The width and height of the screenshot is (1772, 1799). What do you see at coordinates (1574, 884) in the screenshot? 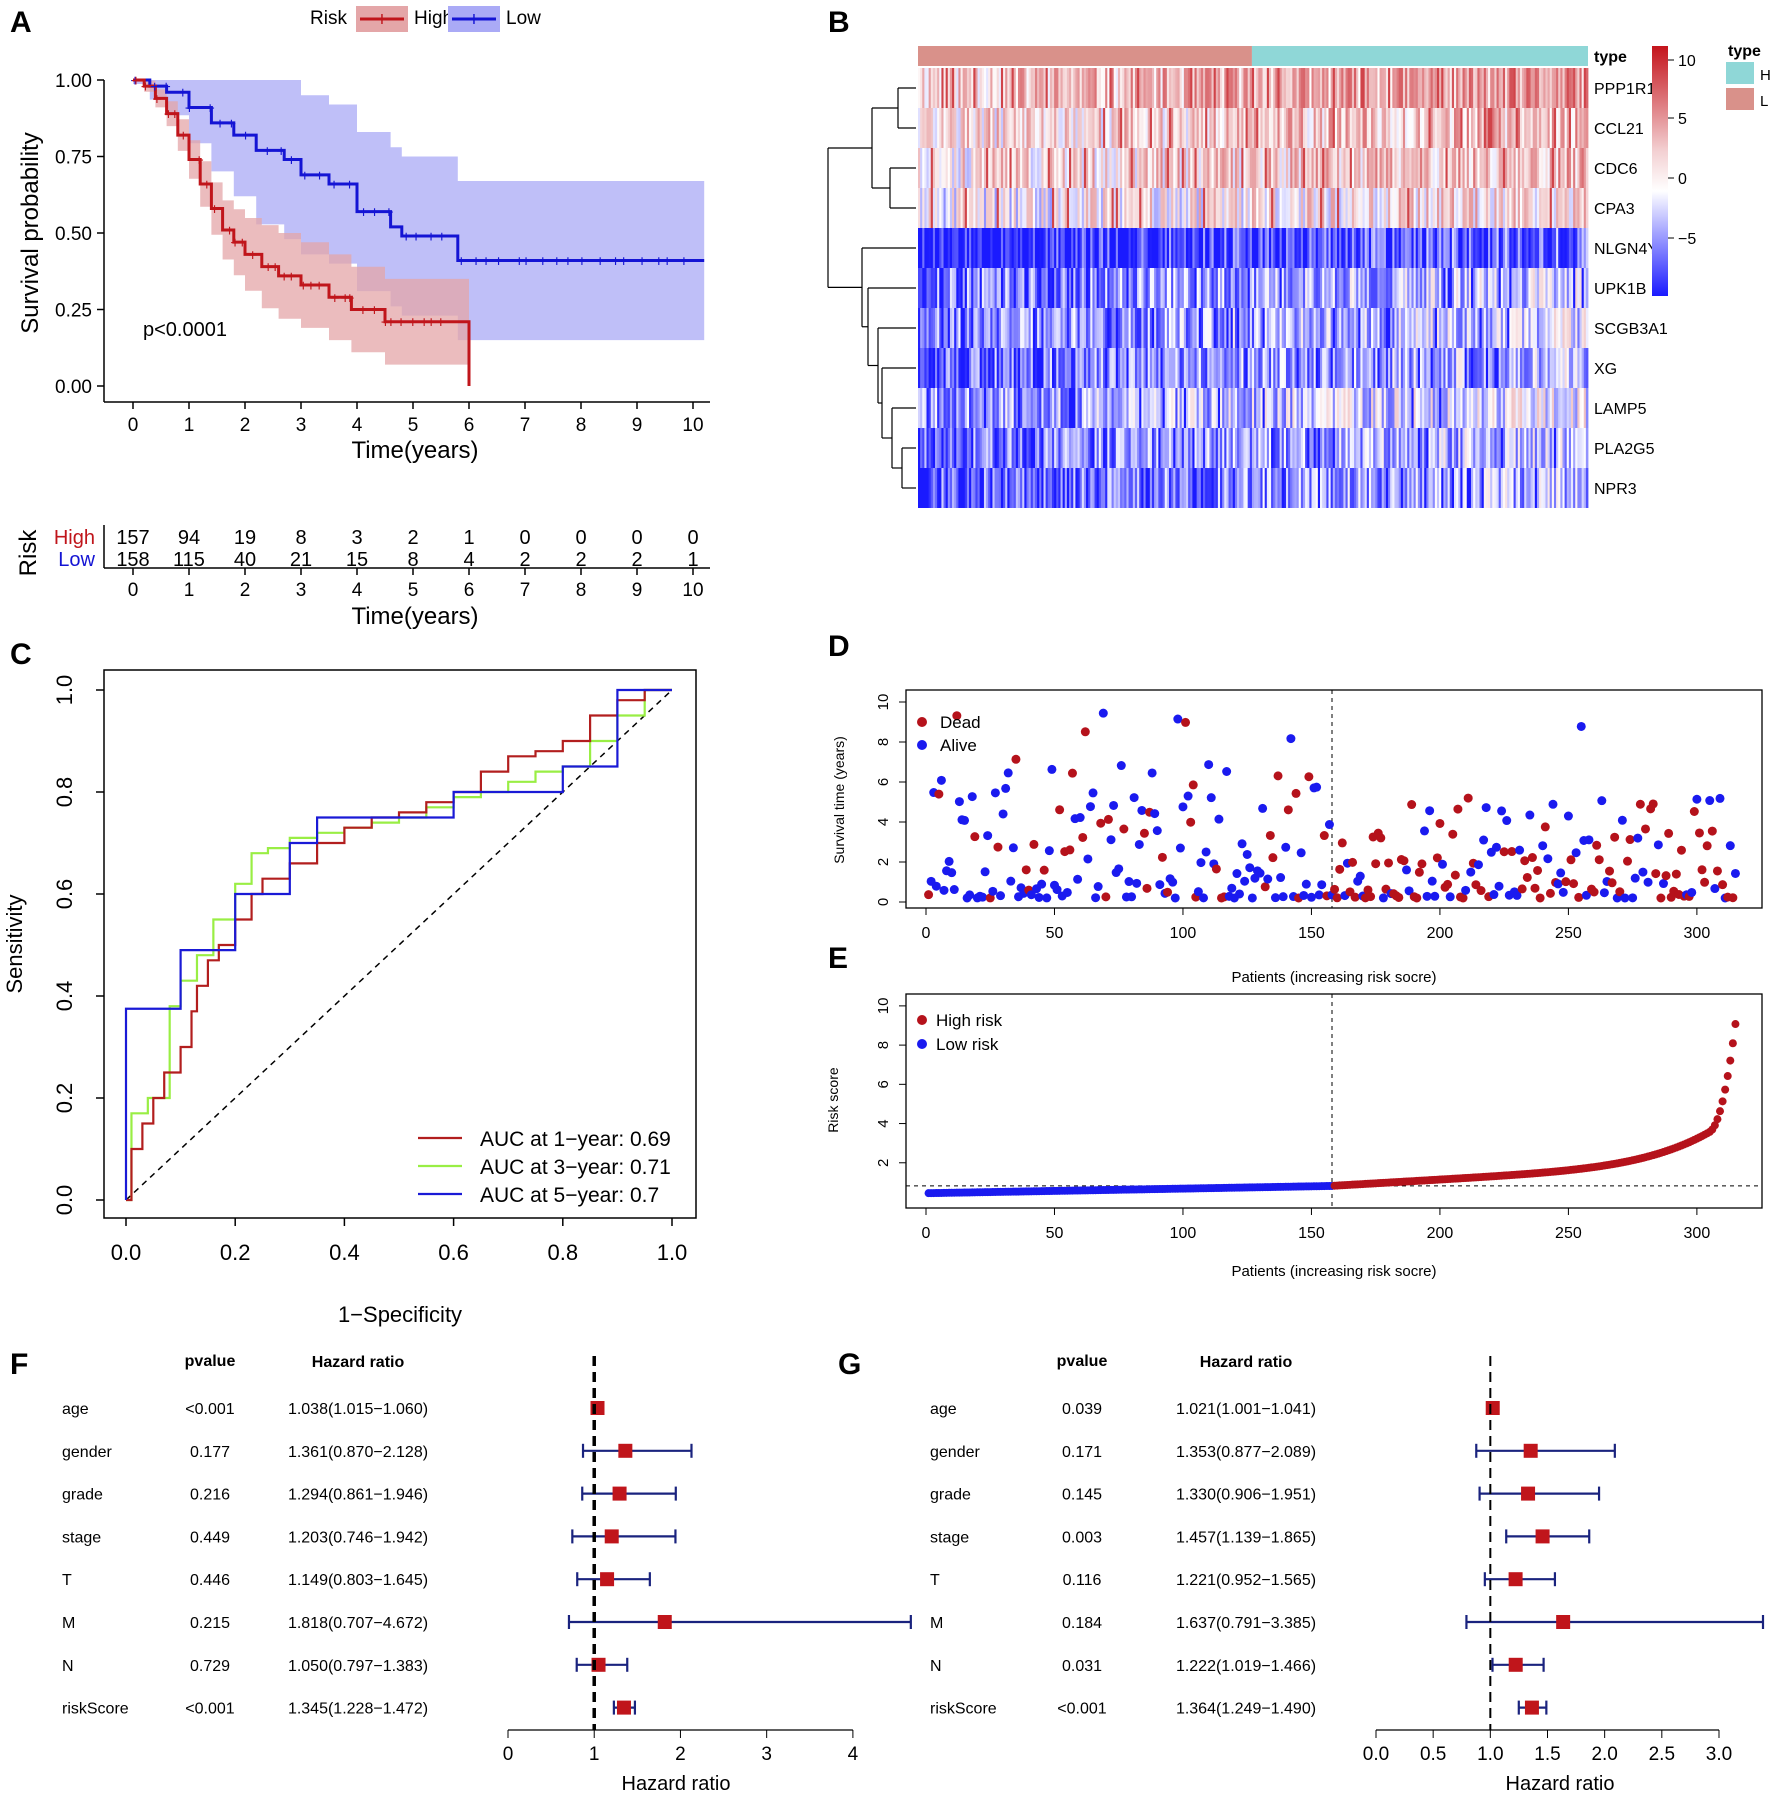
I see `dead-point` at bounding box center [1574, 884].